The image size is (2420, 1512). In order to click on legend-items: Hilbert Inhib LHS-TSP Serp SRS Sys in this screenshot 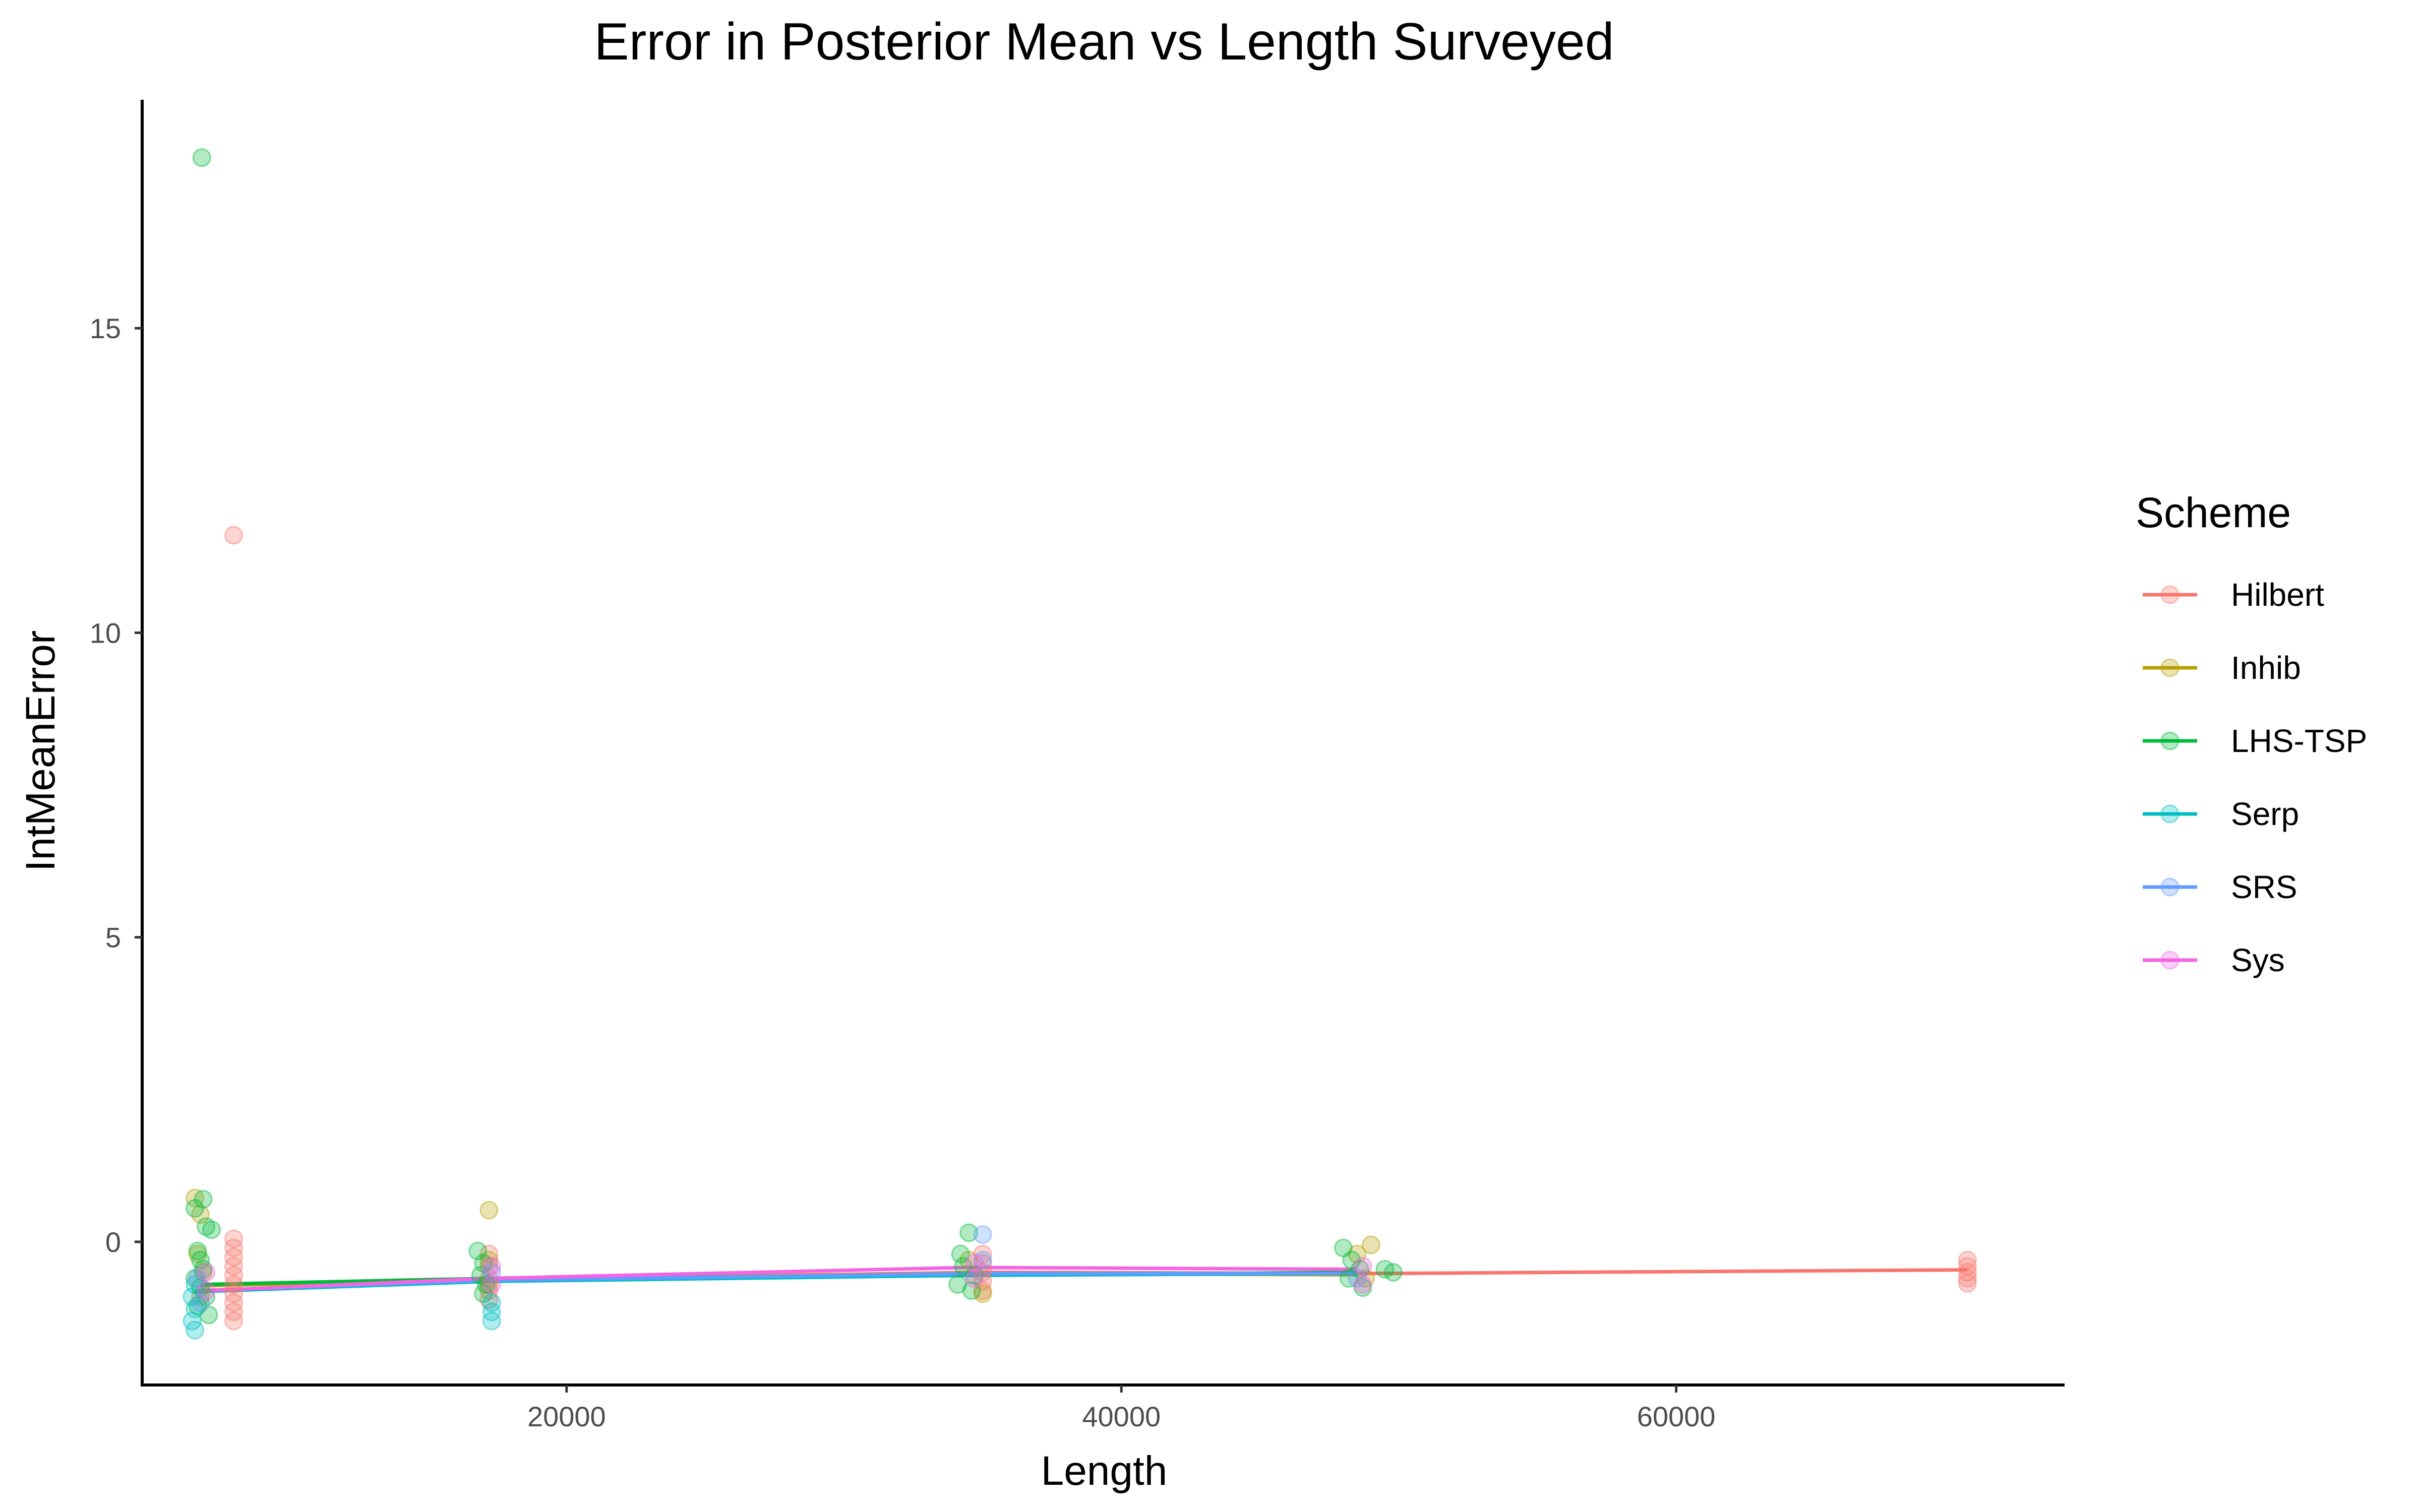, I will do `click(2255, 777)`.